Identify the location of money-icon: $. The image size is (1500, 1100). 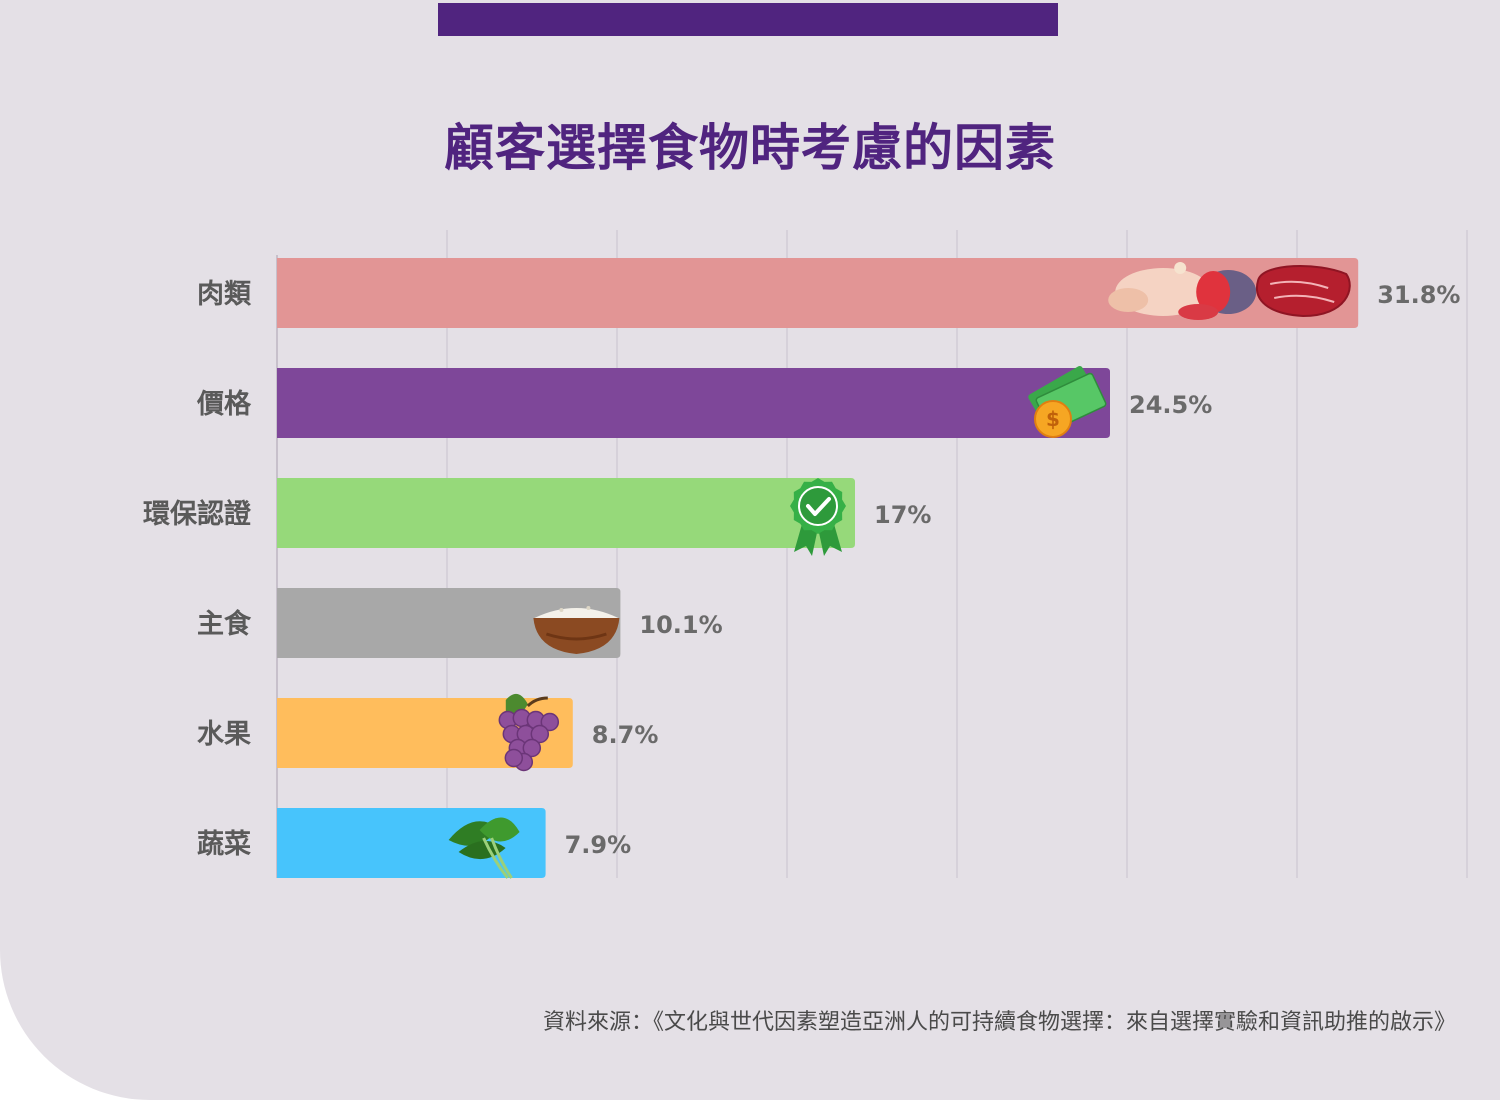
(1067, 402).